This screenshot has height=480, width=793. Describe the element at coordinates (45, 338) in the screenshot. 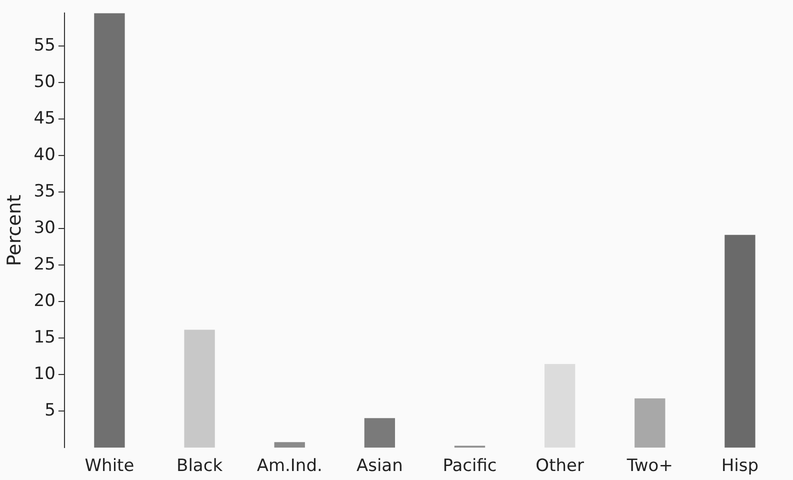

I see `y-tick-label: 15` at that location.